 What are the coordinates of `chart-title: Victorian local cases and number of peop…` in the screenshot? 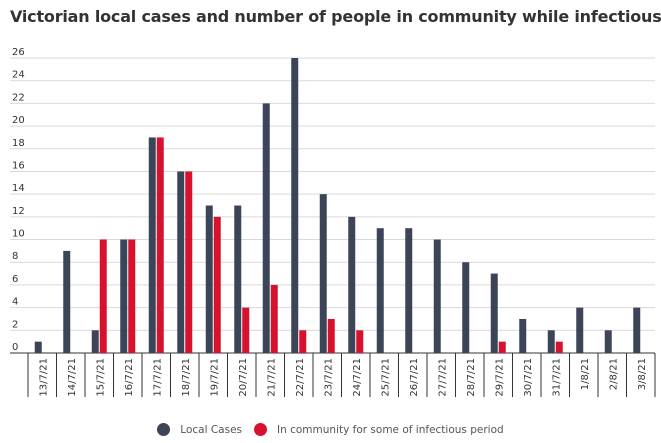 It's located at (335, 16).